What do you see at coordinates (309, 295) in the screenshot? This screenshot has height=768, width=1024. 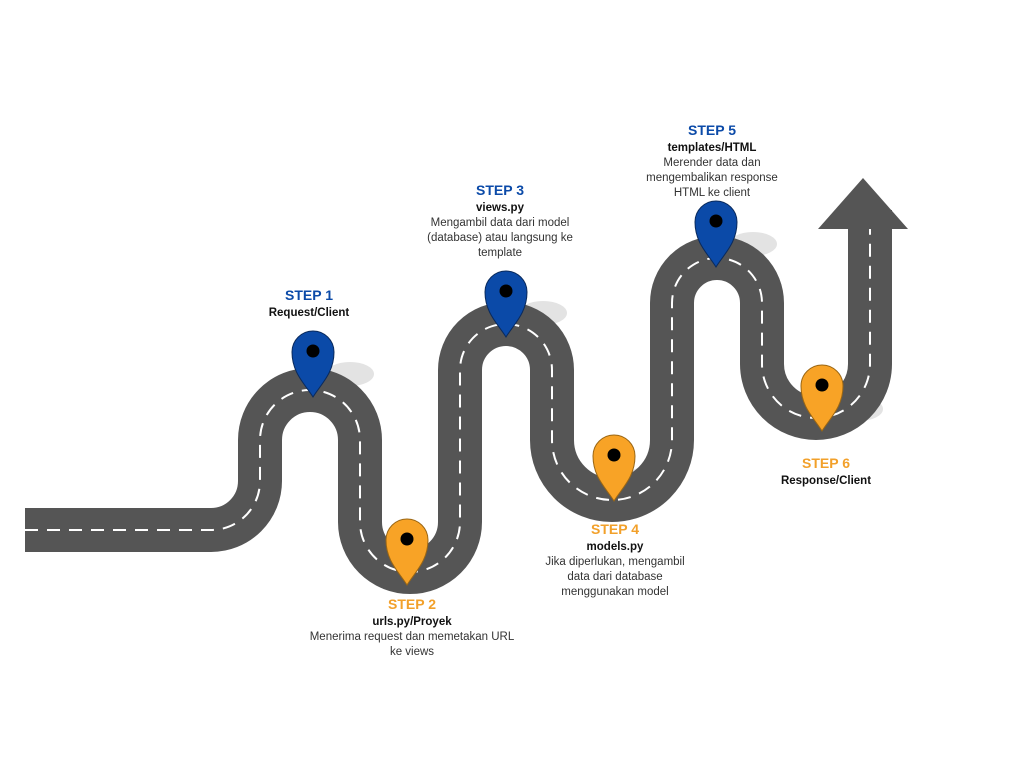 I see `step-1-title: STEP 1` at bounding box center [309, 295].